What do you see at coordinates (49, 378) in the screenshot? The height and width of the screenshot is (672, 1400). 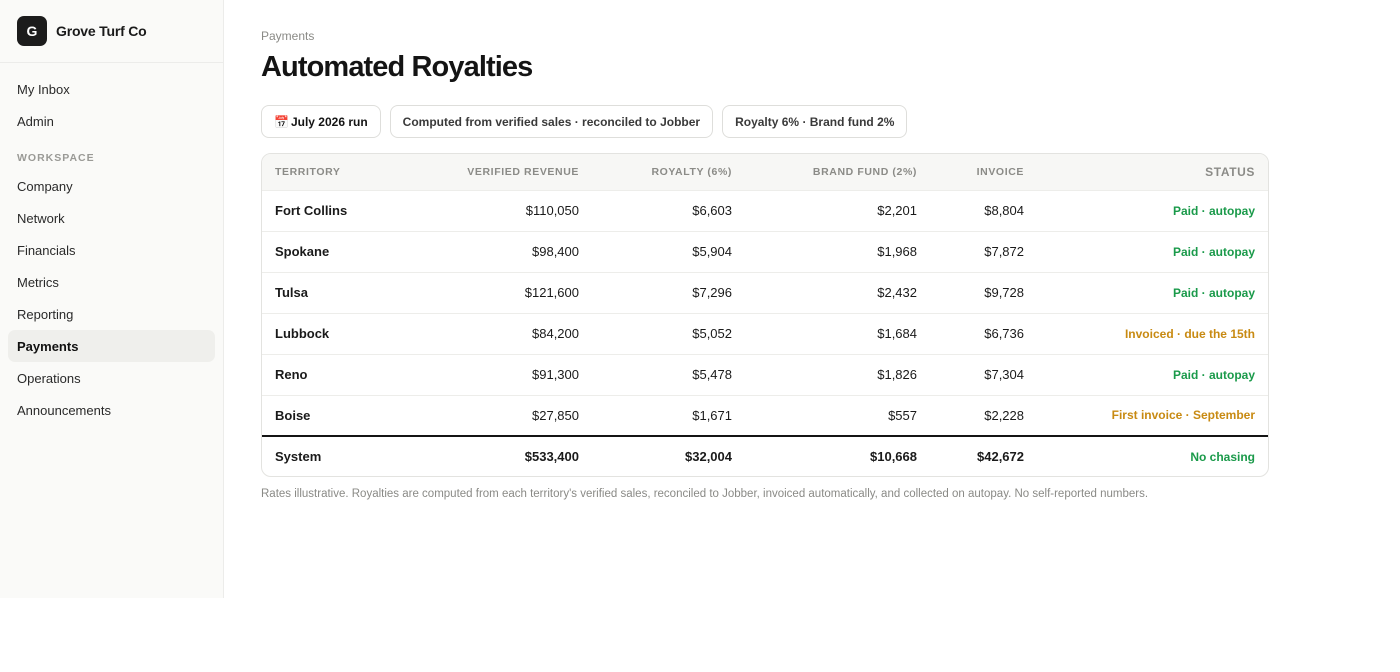 I see `sidebar-item-operations: Operations` at bounding box center [49, 378].